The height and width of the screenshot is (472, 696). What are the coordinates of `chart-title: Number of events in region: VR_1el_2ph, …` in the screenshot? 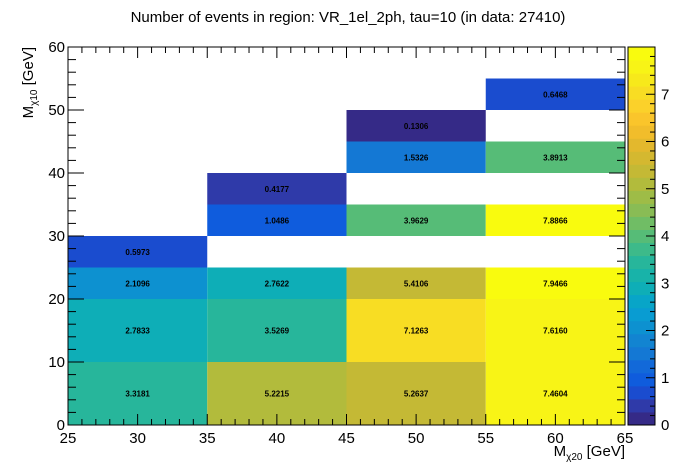 It's located at (348, 17).